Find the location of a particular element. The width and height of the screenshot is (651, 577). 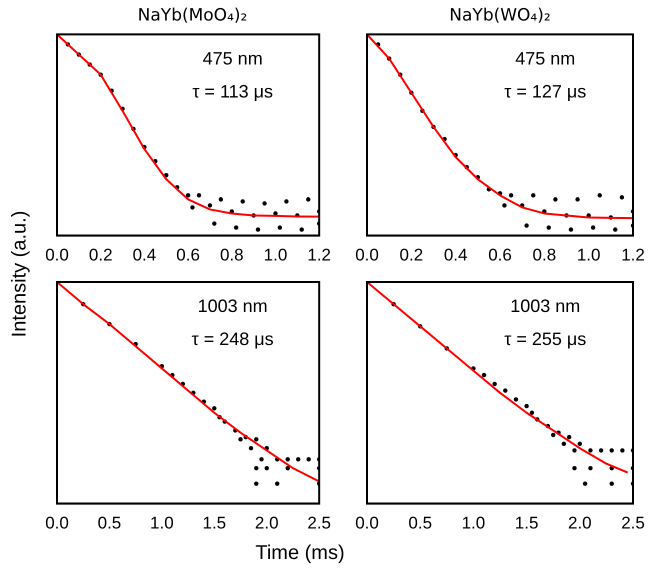

y-axis-title: Intensity (a.u.) is located at coordinates (20, 274).